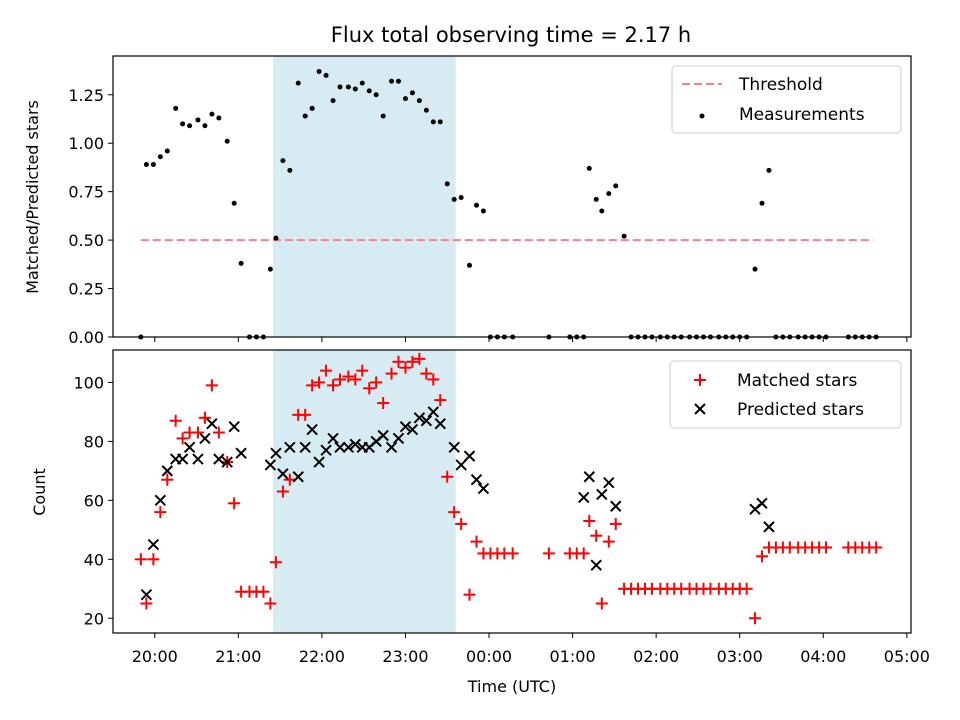 This screenshot has height=720, width=960. I want to click on x-tick-label: 23:00, so click(405, 656).